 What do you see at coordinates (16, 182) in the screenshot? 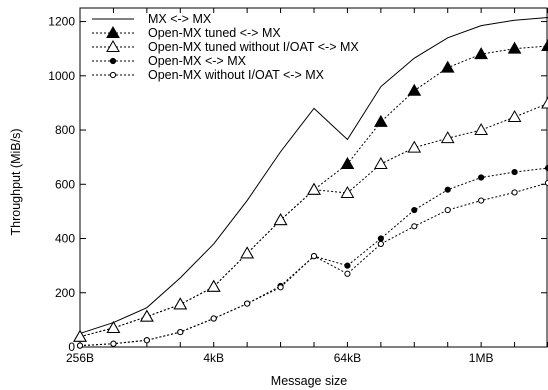
I see `y-axis-label: Throughput (MiB/s)` at bounding box center [16, 182].